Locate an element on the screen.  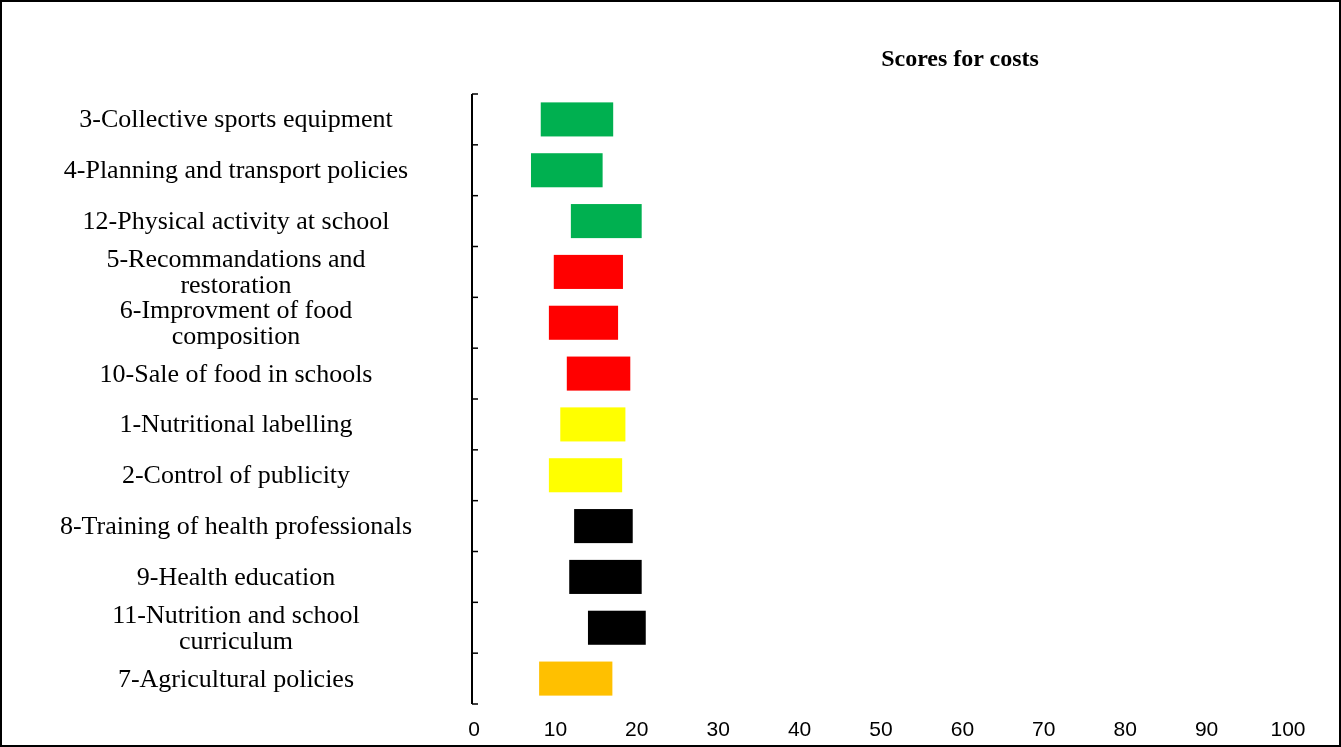
y-tick-label: 8-Training of health professionals is located at coordinates (236, 526).